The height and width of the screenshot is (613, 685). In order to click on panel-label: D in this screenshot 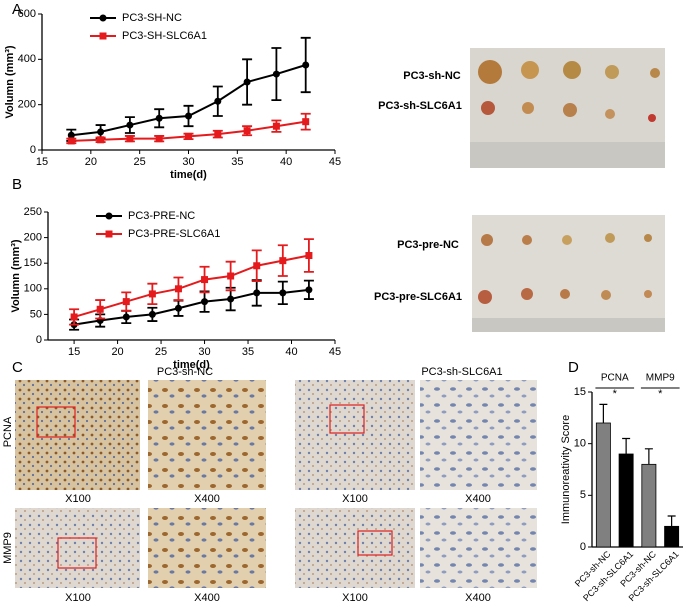, I will do `click(573, 367)`.